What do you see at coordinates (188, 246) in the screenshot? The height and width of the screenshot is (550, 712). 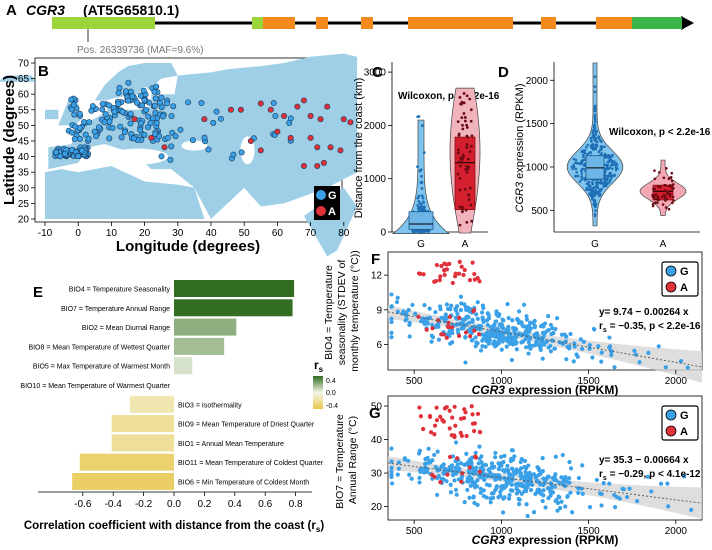 I see `map-x-title: Longitude (degrees)` at bounding box center [188, 246].